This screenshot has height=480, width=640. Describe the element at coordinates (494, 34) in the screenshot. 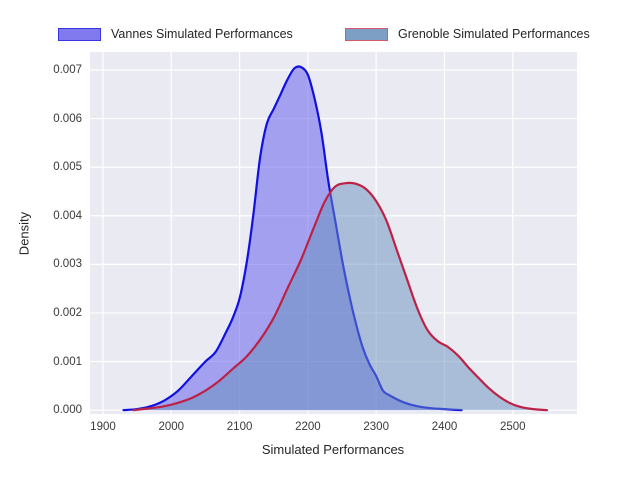

I see `legend-label-grenoble: Grenoble Simulated Performances` at that location.